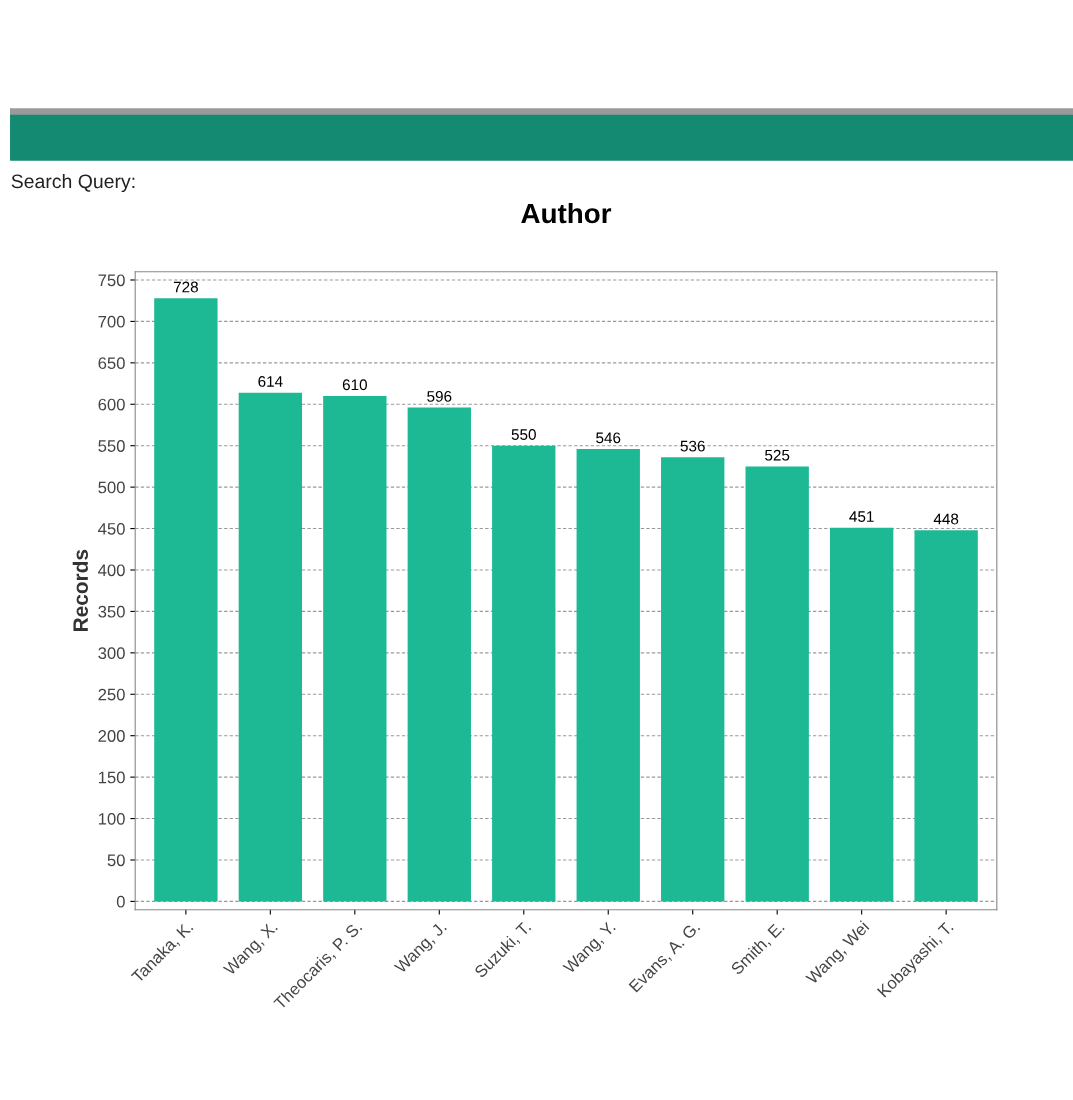 The image size is (1073, 1100). Describe the element at coordinates (111, 528) in the screenshot. I see `y-tick-label: 450` at that location.